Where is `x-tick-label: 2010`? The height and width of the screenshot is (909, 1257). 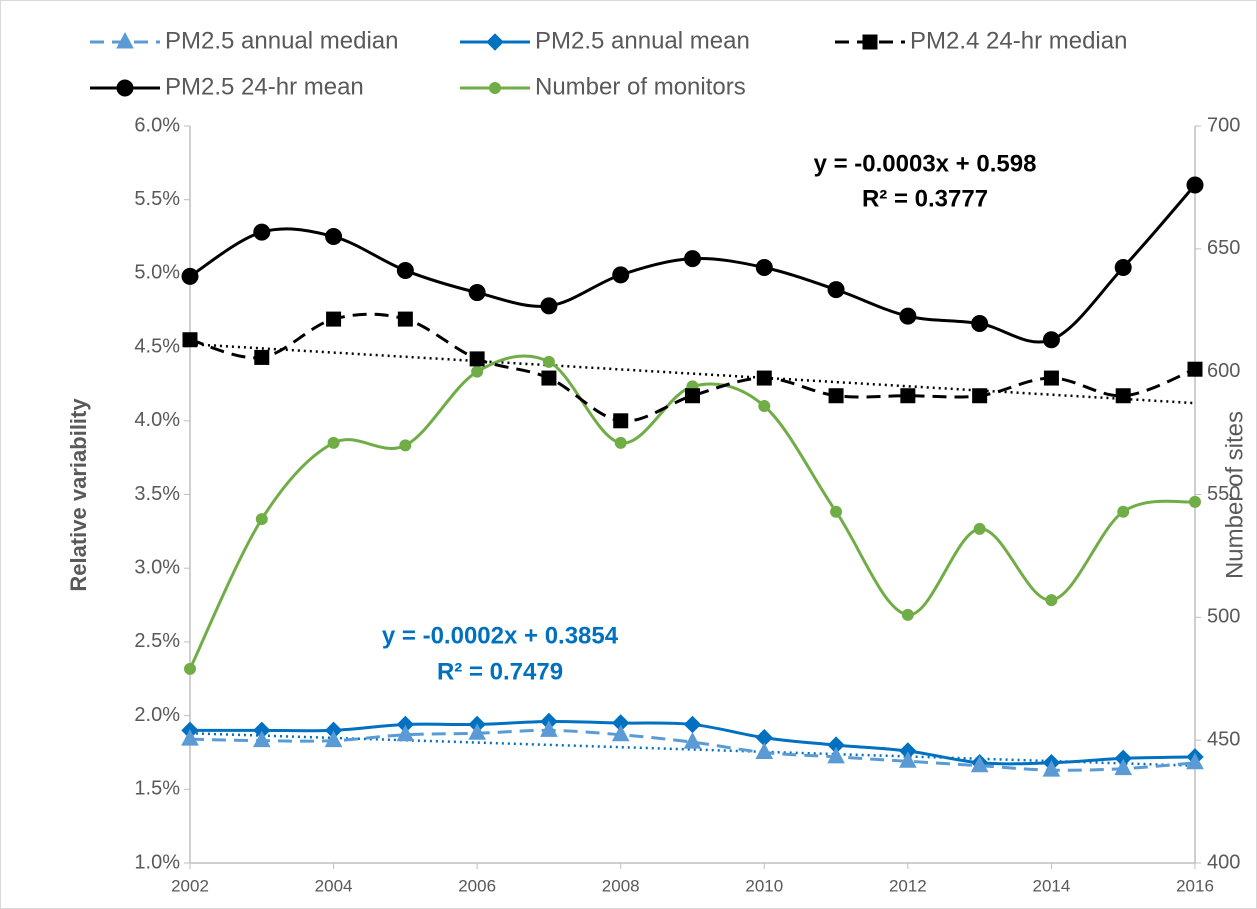 x-tick-label: 2010 is located at coordinates (764, 885).